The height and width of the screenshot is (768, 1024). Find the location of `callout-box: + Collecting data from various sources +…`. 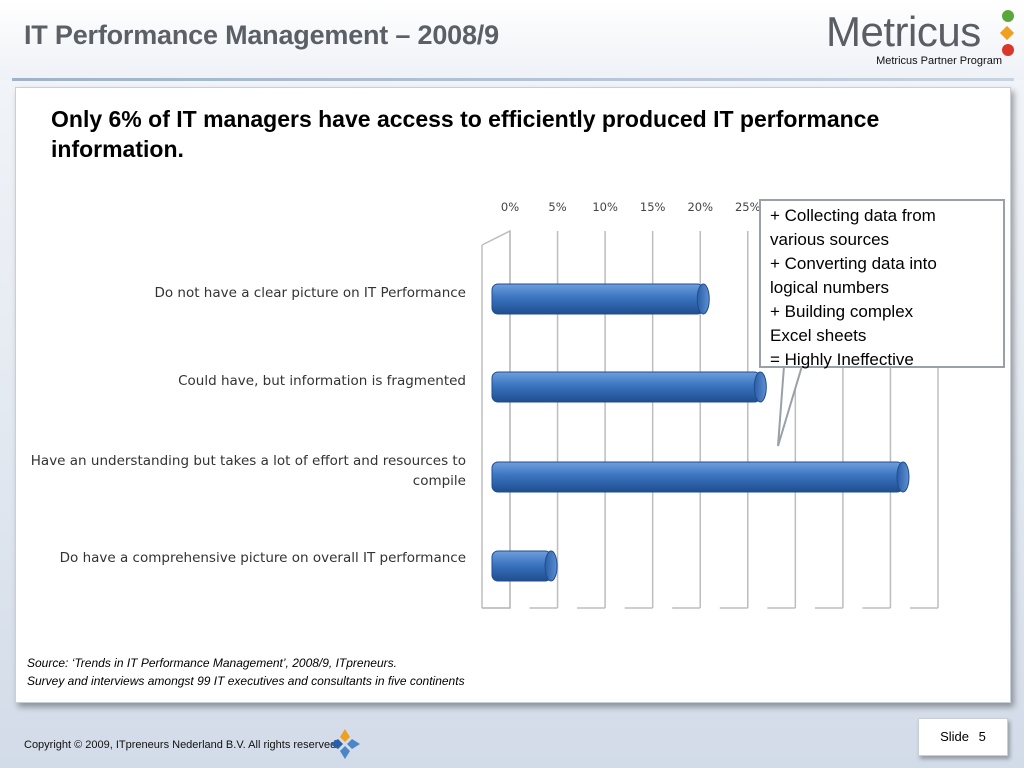

callout-box: + Collecting data from various sources +… is located at coordinates (882, 284).